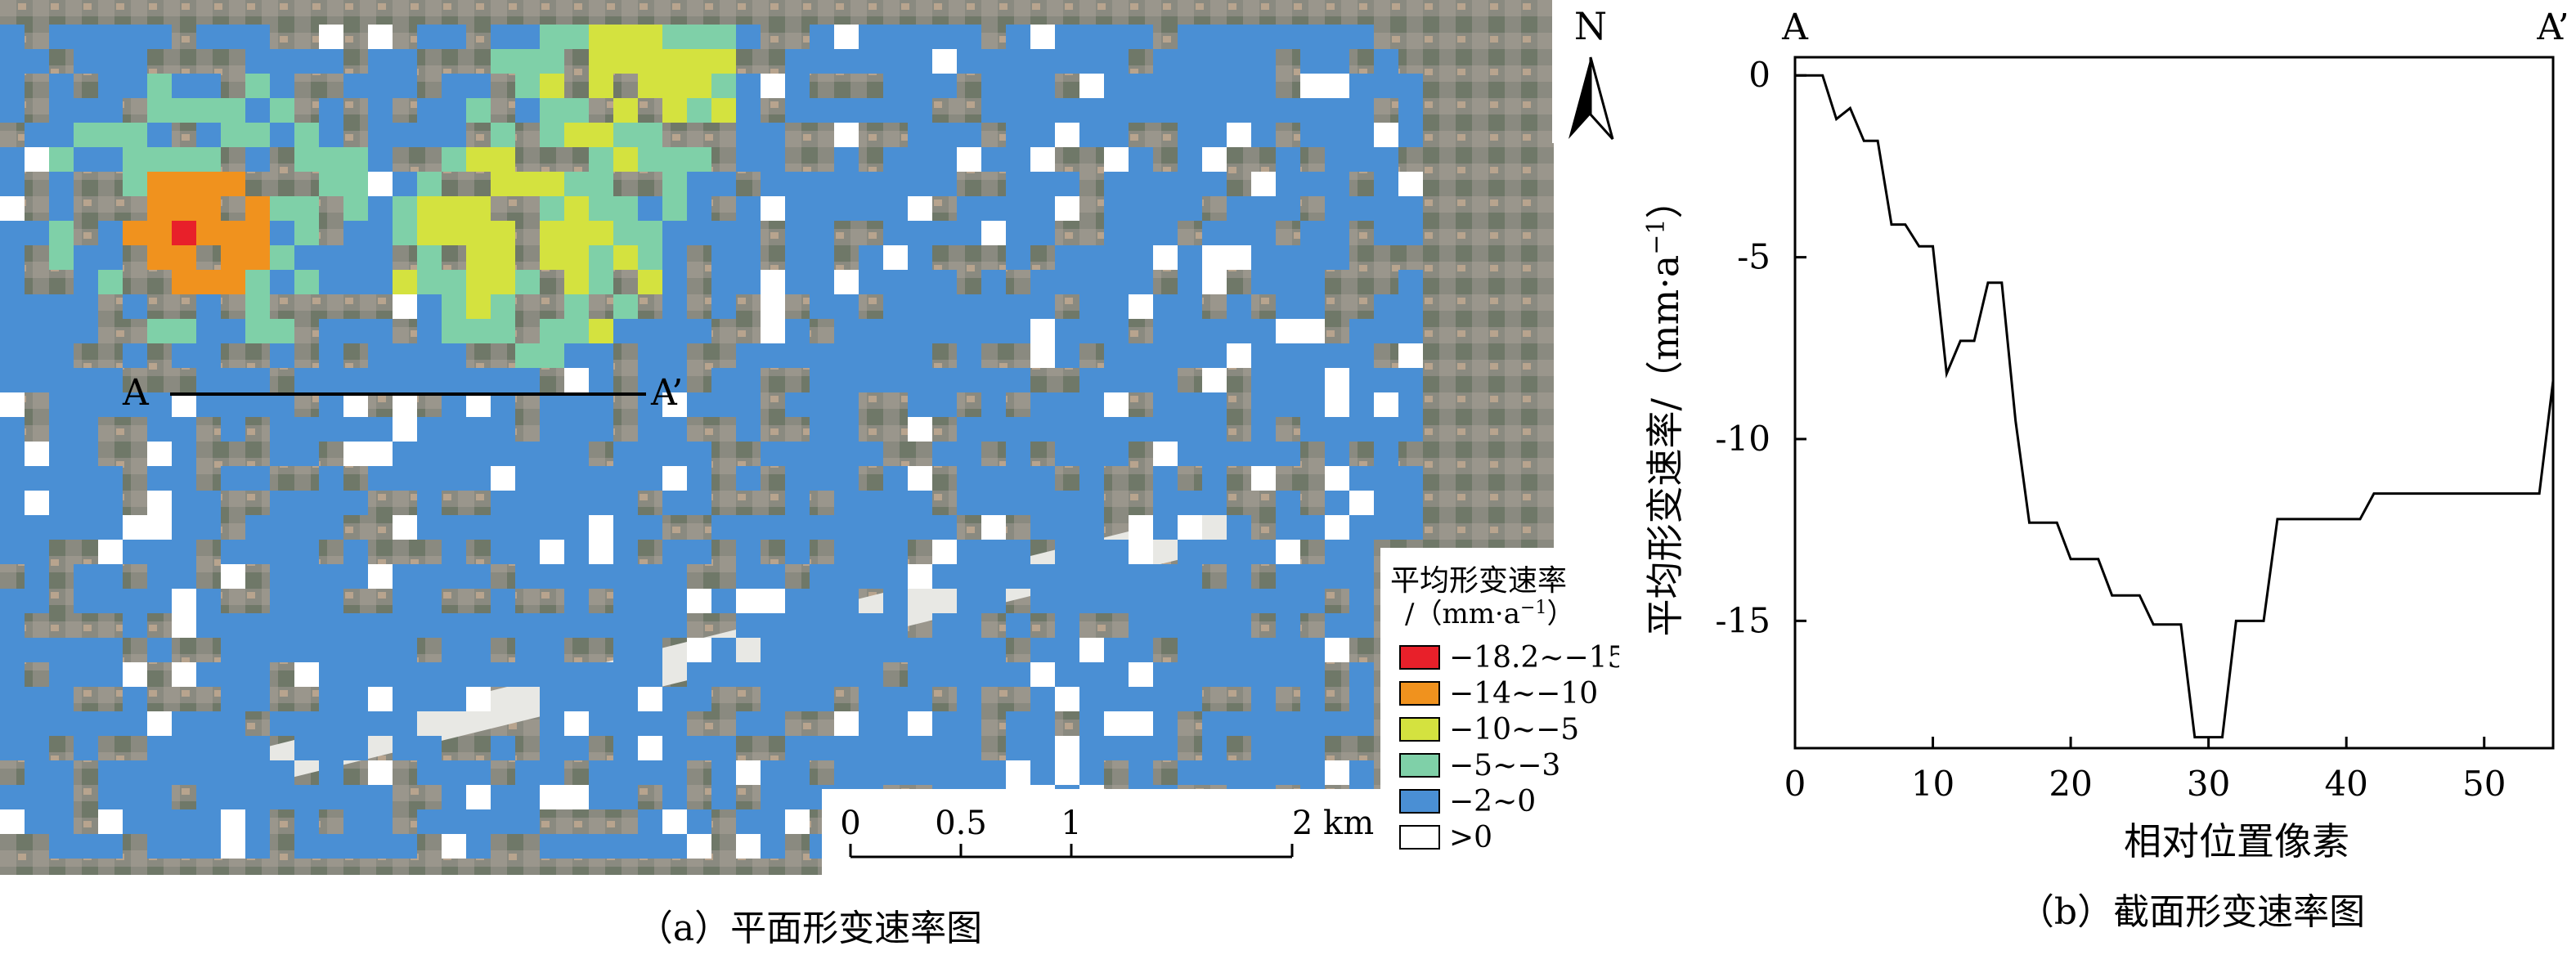  I want to click on scale-tick-2km: 2 km, so click(1333, 824).